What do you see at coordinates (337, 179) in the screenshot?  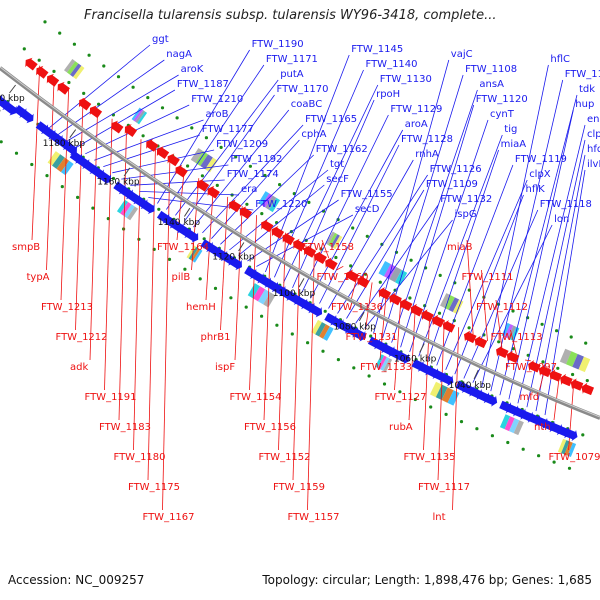 I see `forward-gene-label: secF` at bounding box center [337, 179].